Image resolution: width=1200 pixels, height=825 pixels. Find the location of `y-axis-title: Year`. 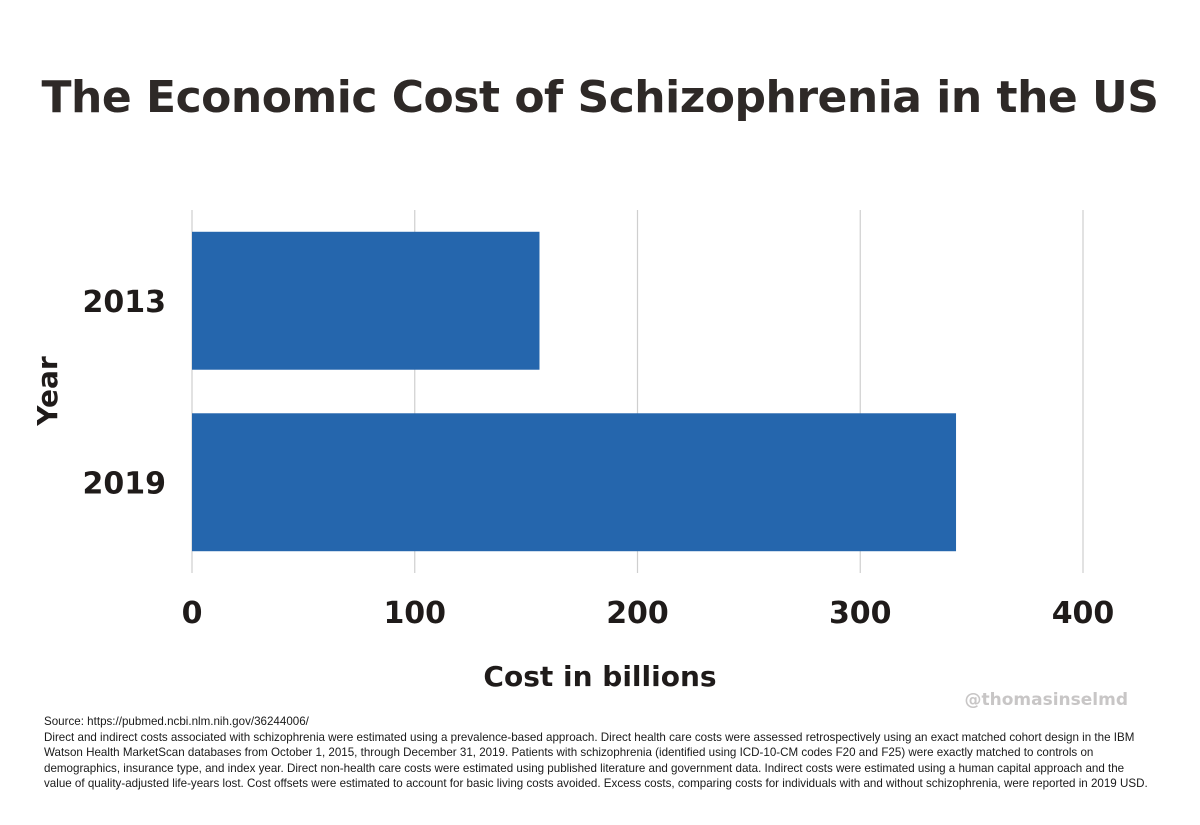

y-axis-title: Year is located at coordinates (47, 391).